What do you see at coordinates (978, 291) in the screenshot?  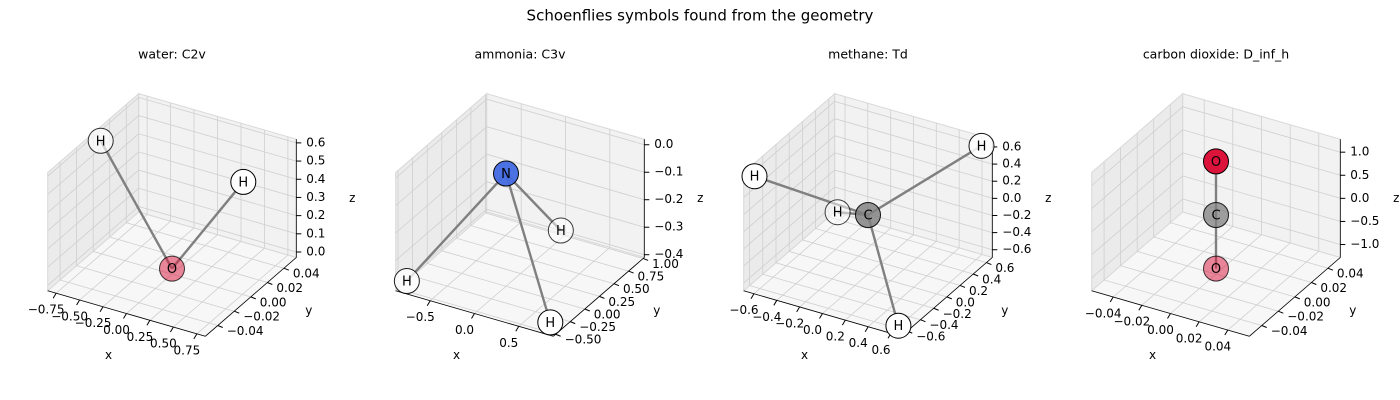 I see `y-tick-label: 0.2` at bounding box center [978, 291].